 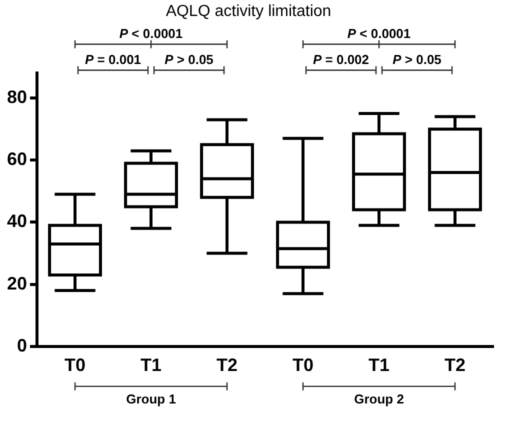 I want to click on y-tick-label: 80, so click(x=17, y=97).